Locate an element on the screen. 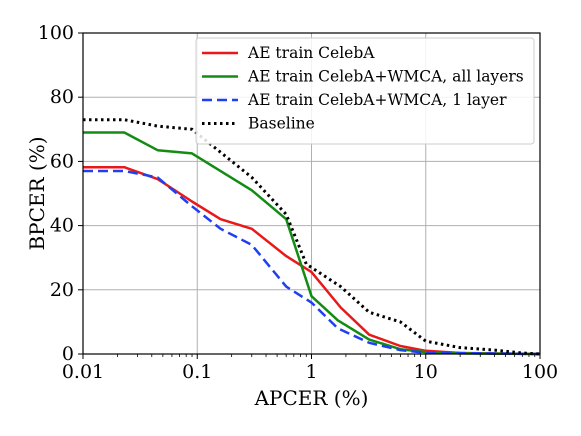  legend-label-3: Baseline is located at coordinates (281, 124).